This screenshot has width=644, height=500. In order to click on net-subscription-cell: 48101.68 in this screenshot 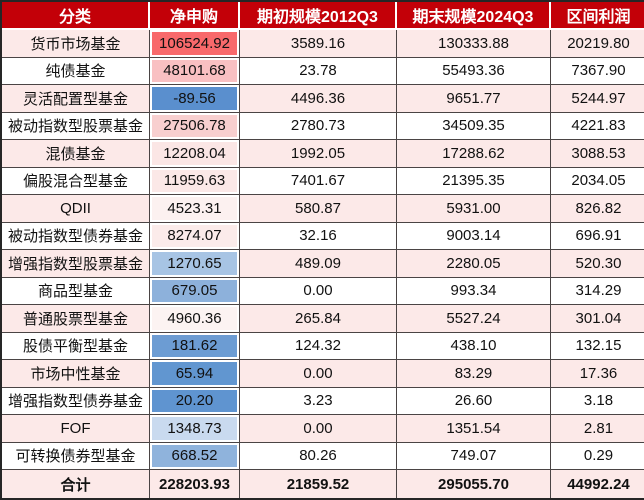, I will do `click(195, 71)`.